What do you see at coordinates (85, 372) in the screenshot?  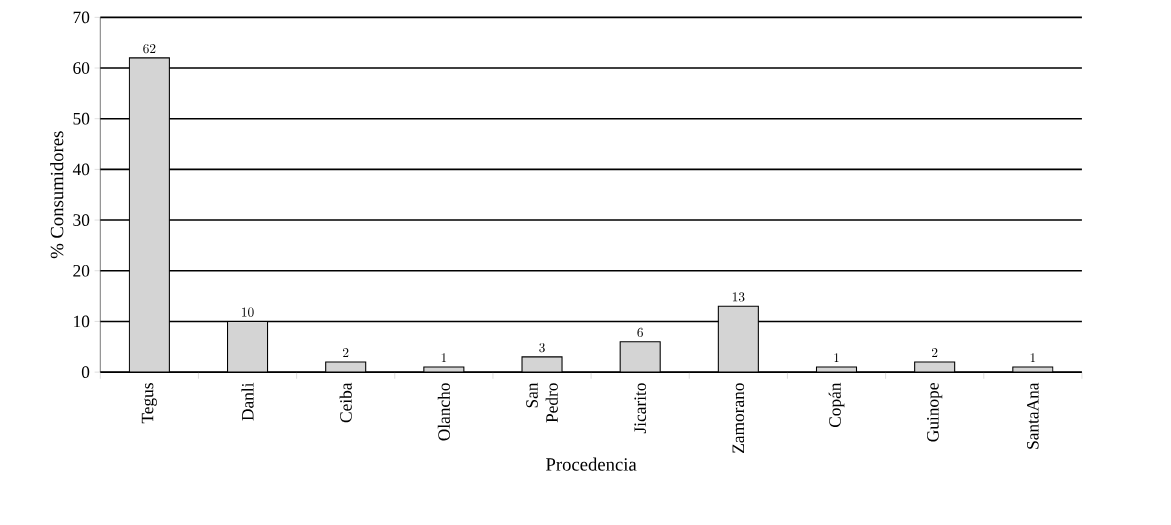 I see `y-tick-label: 0` at bounding box center [85, 372].